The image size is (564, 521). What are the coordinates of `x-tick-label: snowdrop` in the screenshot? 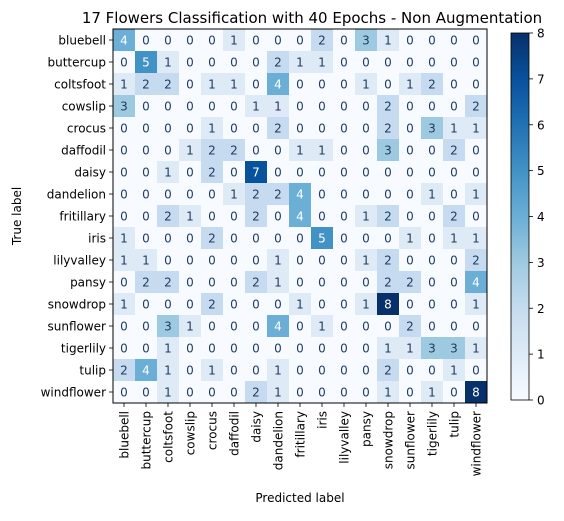 It's located at (389, 440).